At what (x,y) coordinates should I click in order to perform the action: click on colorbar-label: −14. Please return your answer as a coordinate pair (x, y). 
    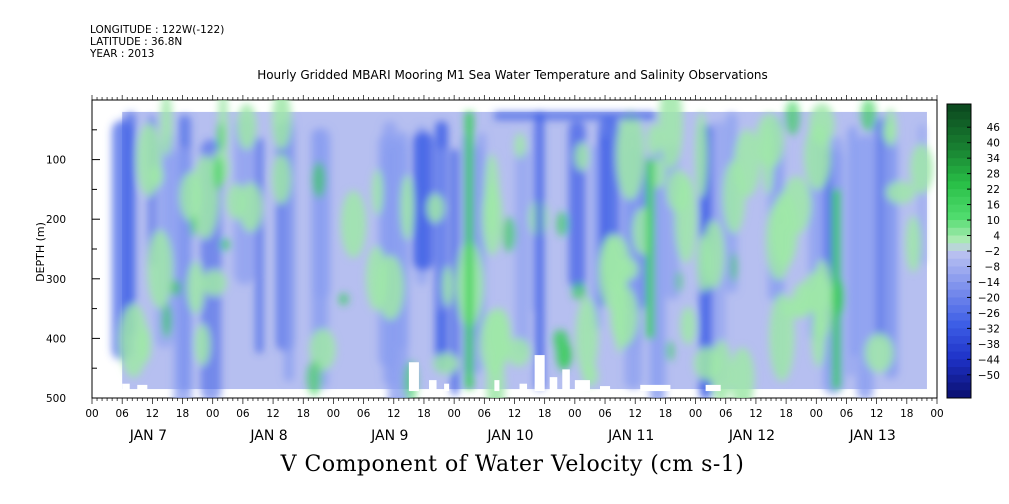
    Looking at the image, I should click on (989, 283).